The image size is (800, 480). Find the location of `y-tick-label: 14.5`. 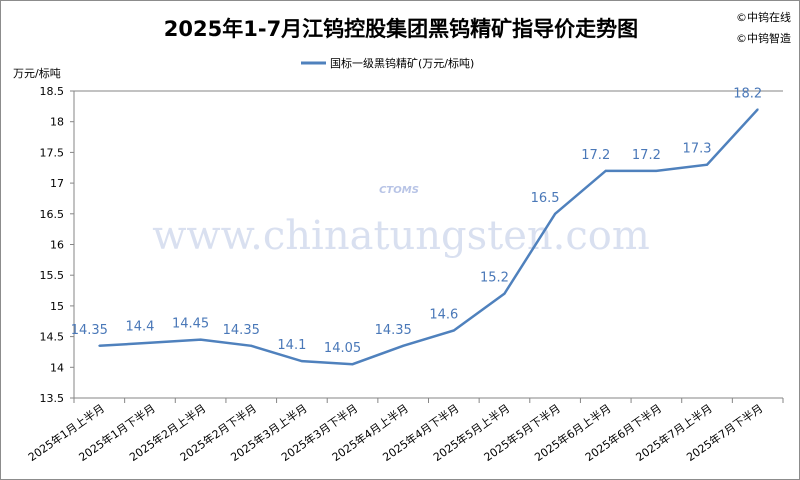

y-tick-label: 14.5 is located at coordinates (52, 337).